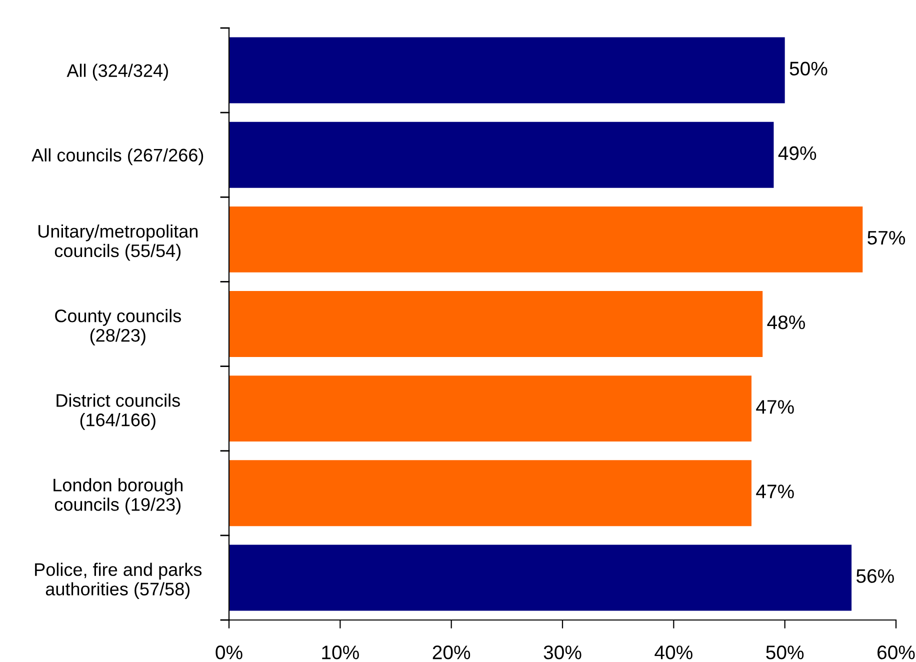  What do you see at coordinates (229, 653) in the screenshot?
I see `x-tick-label: 0%` at bounding box center [229, 653].